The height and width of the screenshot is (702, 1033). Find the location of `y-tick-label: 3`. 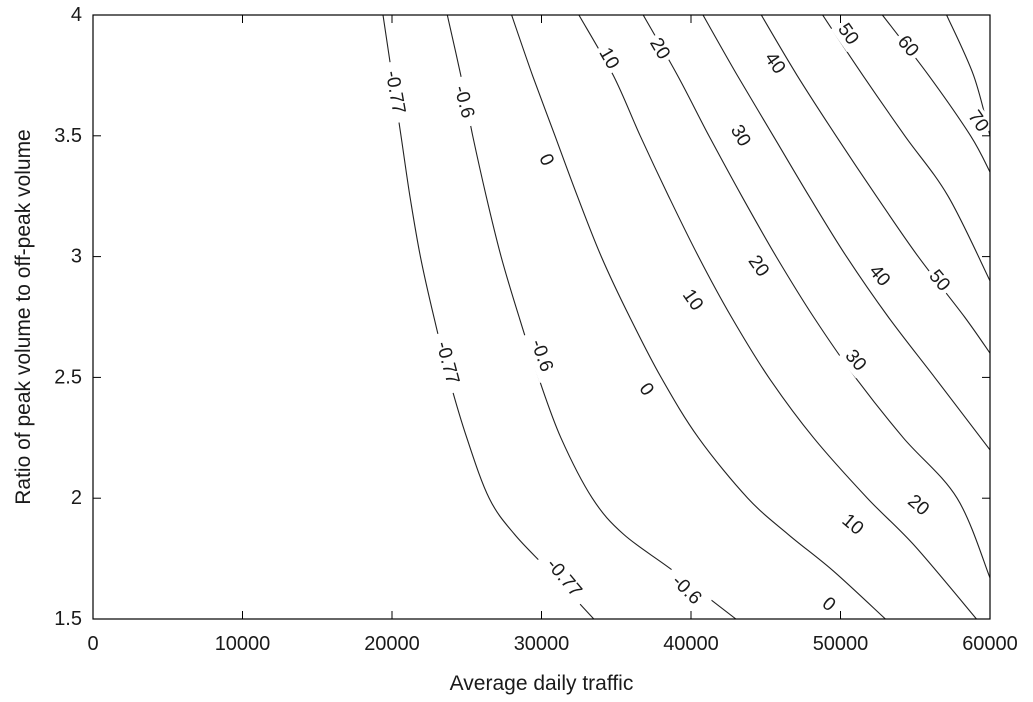

y-tick-label: 3 is located at coordinates (76, 257).